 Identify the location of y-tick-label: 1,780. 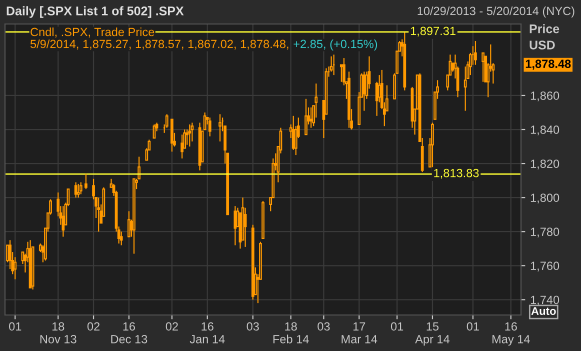
(545, 233).